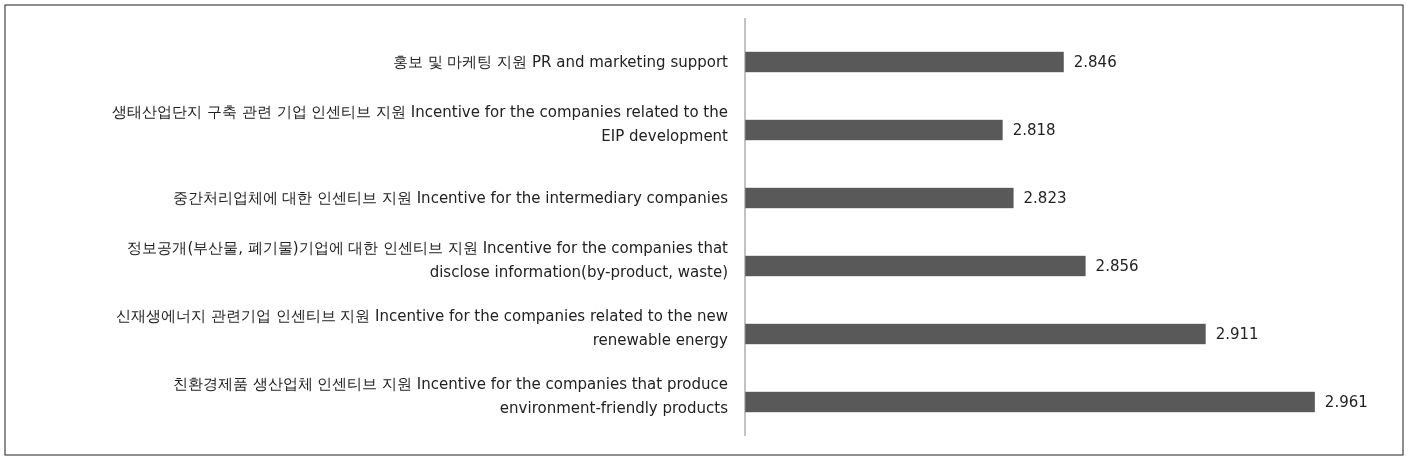 This screenshot has width=1409, height=460. Describe the element at coordinates (1034, 130) in the screenshot. I see `data-label: 2.818` at that location.